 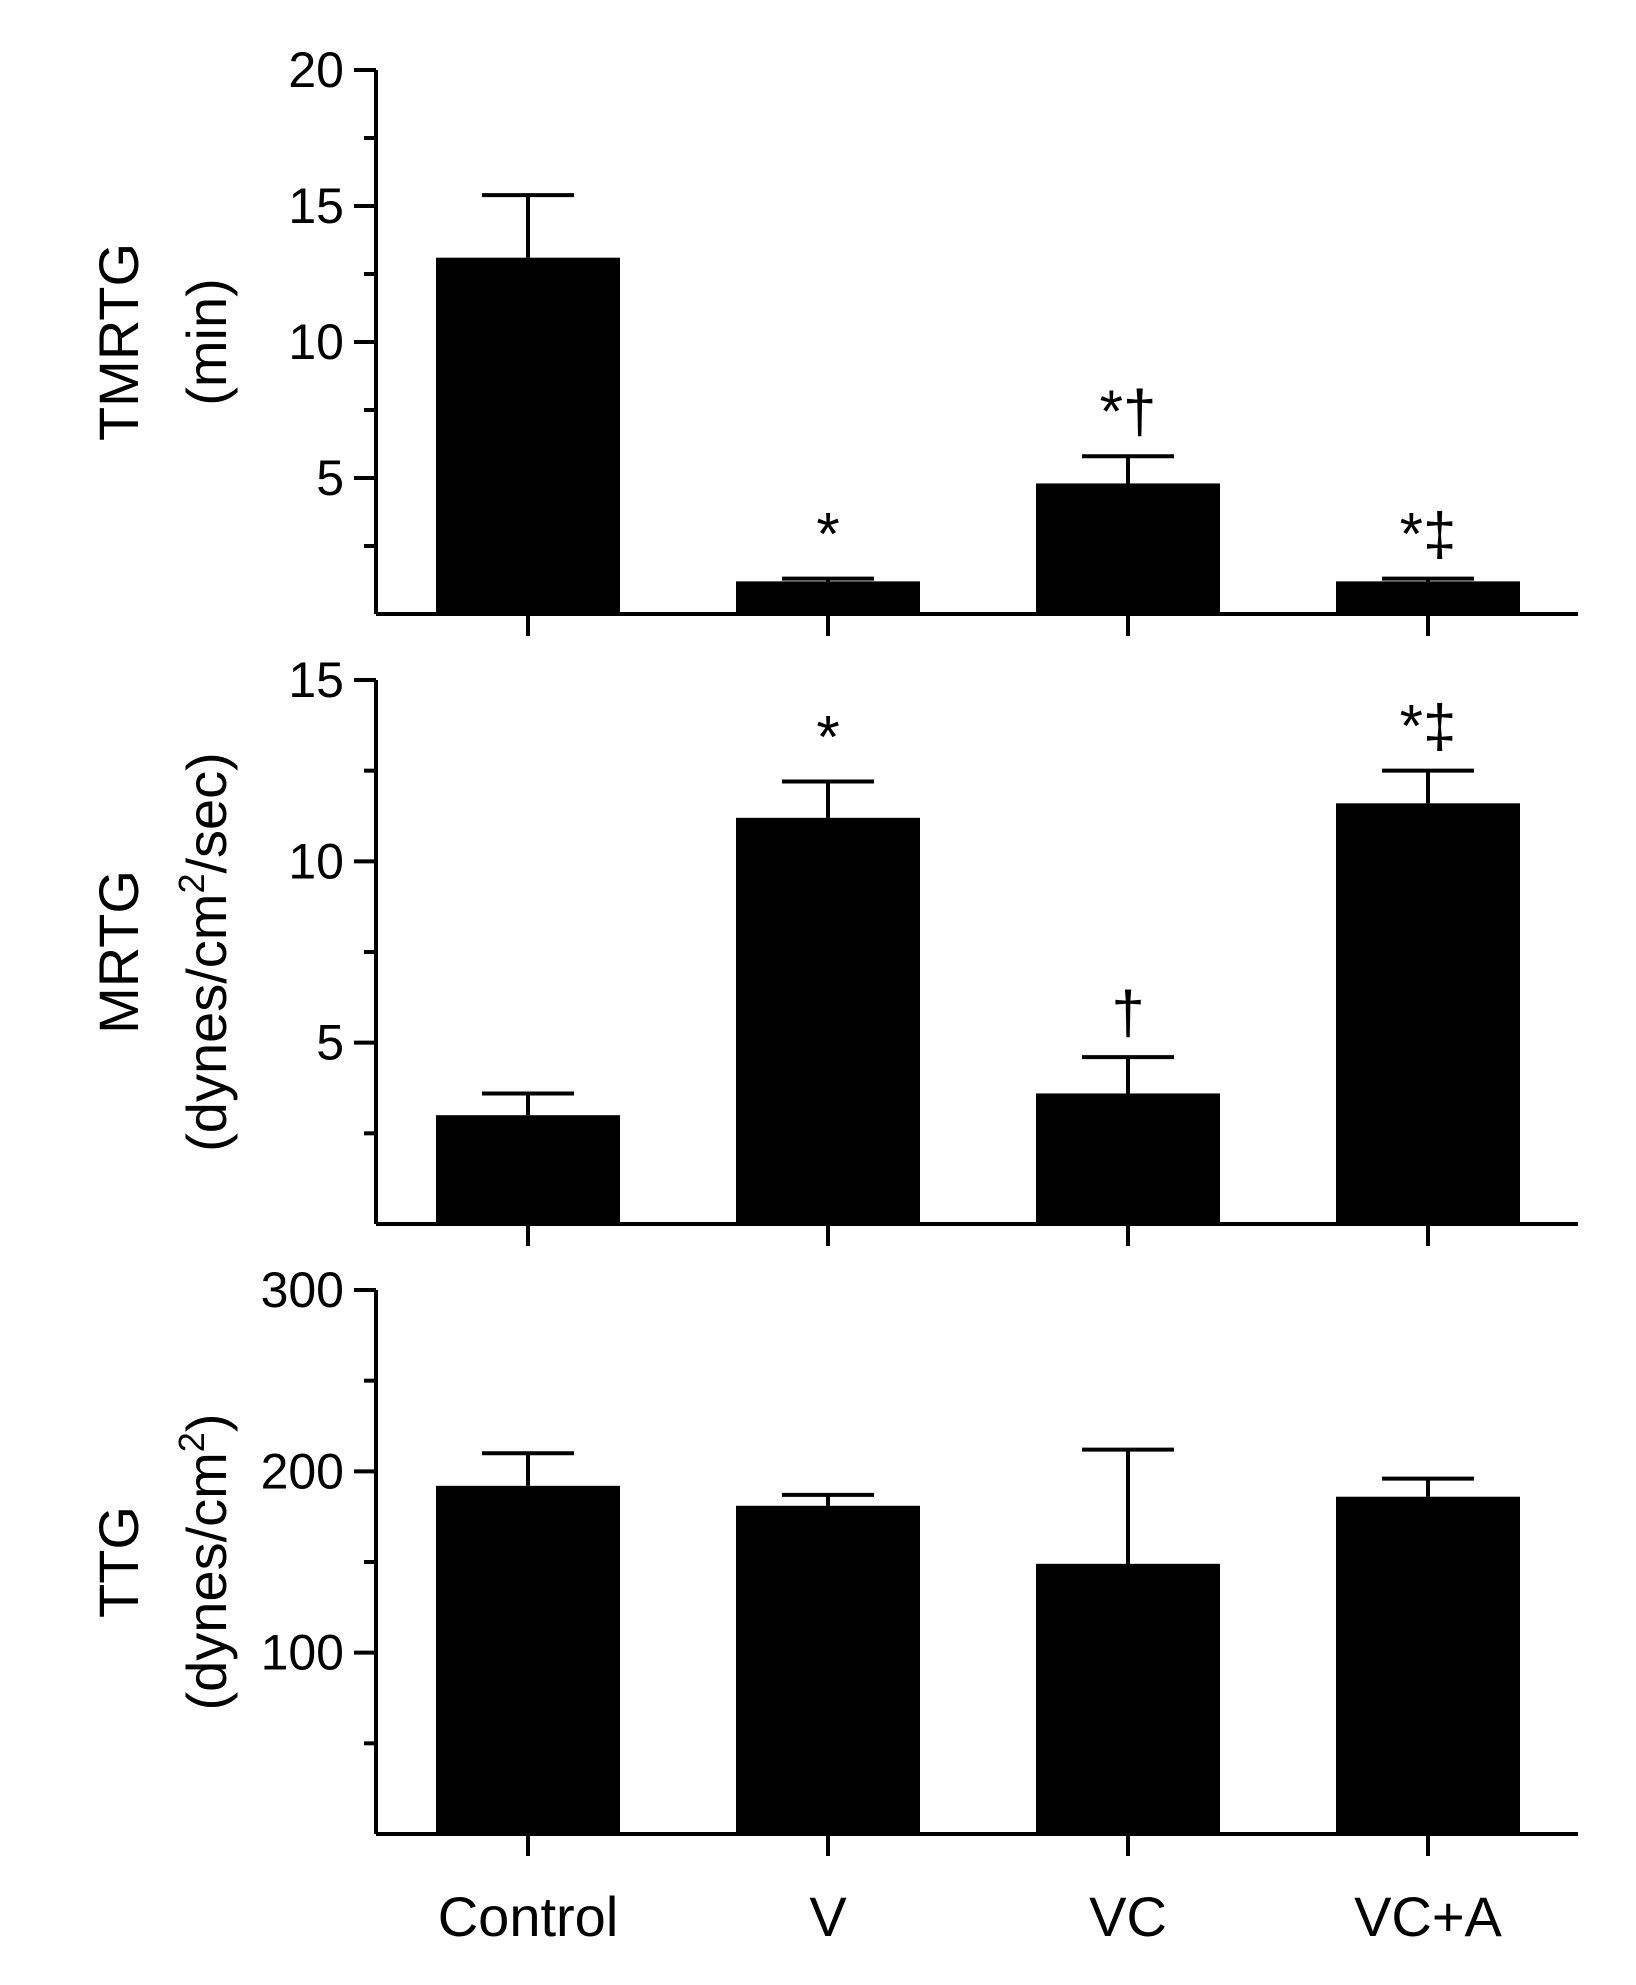 I want to click on y-tick-label: 300, so click(x=302, y=1290).